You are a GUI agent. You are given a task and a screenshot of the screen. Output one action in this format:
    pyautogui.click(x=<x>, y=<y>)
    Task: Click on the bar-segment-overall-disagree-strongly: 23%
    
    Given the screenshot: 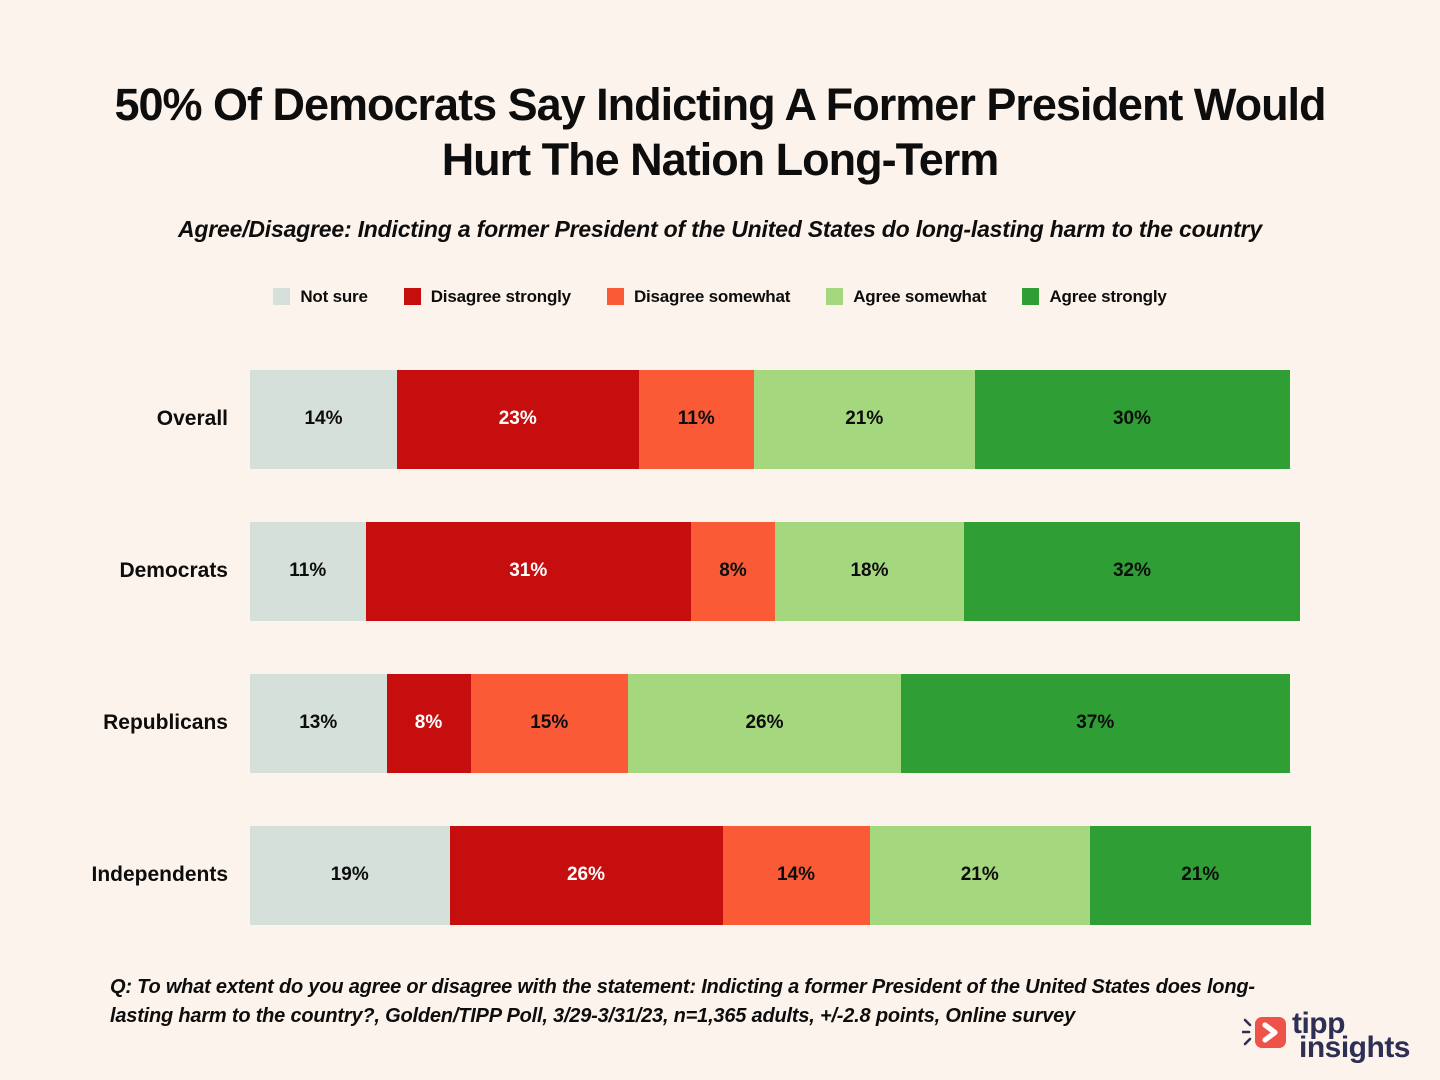 What is the action you would take?
    pyautogui.click(x=518, y=419)
    